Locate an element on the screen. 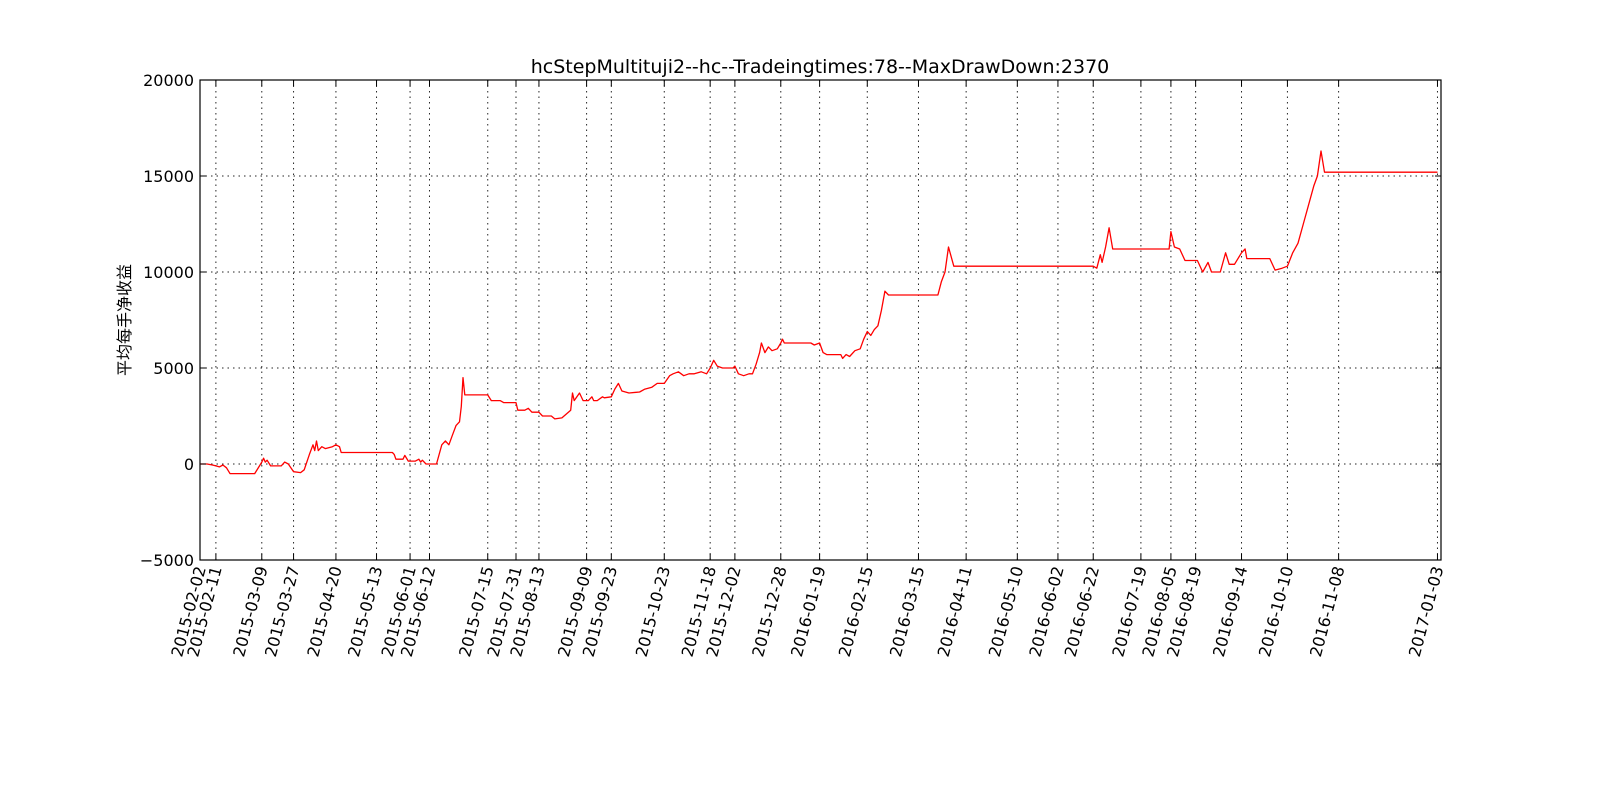 The height and width of the screenshot is (800, 1600). y-tick-label: −5000 is located at coordinates (167, 560).